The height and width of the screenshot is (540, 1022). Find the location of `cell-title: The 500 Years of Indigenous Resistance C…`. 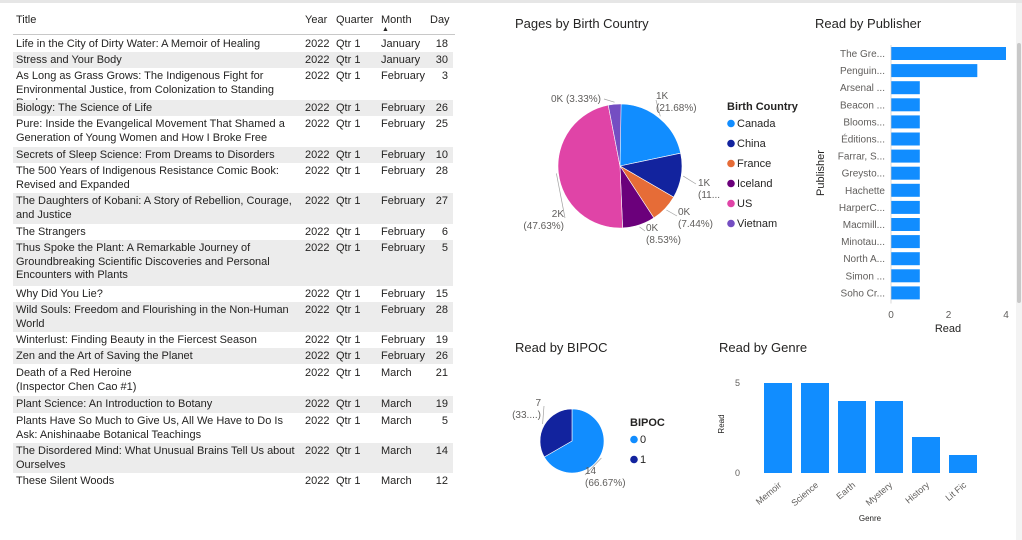

cell-title: The 500 Years of Indigenous Resistance C… is located at coordinates (147, 178).